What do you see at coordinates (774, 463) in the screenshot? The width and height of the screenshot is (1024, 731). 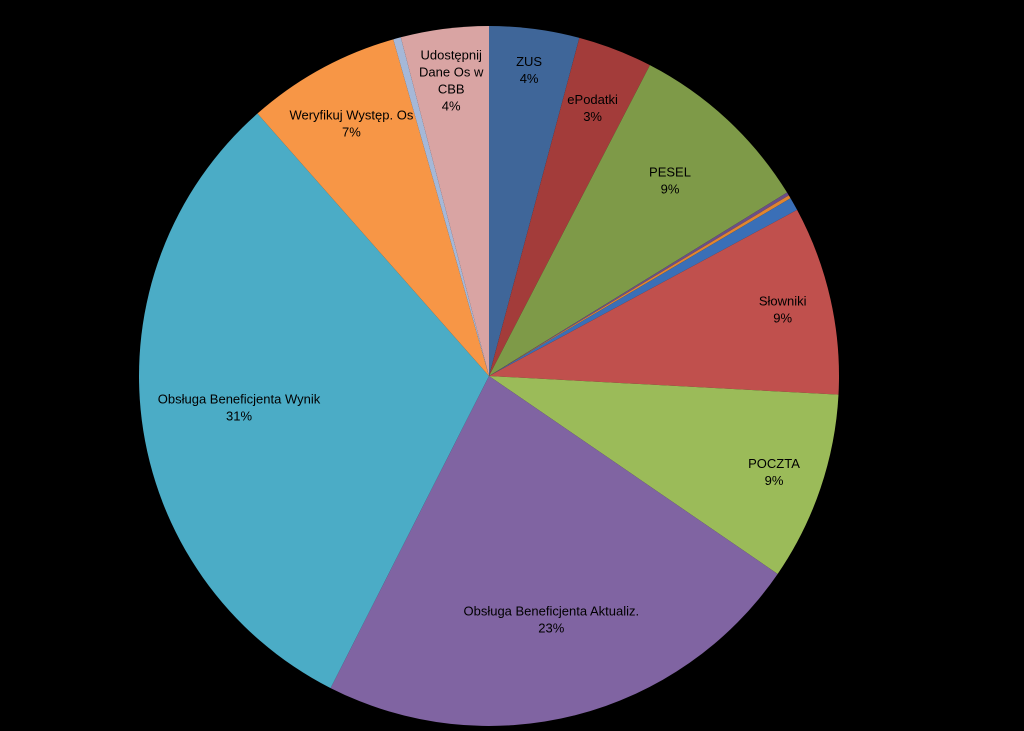 I see `slice-name-poczta: POCZTA` at bounding box center [774, 463].